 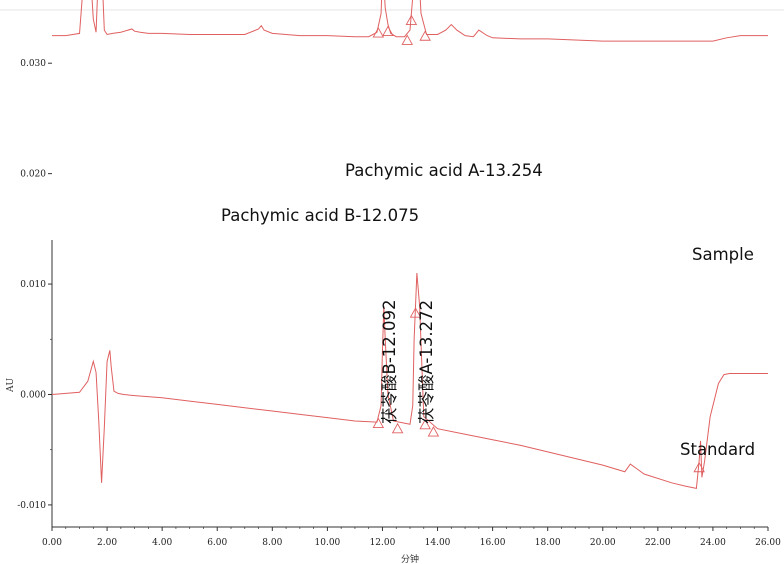 I want to click on x-tick-label: 26.00, so click(x=768, y=543).